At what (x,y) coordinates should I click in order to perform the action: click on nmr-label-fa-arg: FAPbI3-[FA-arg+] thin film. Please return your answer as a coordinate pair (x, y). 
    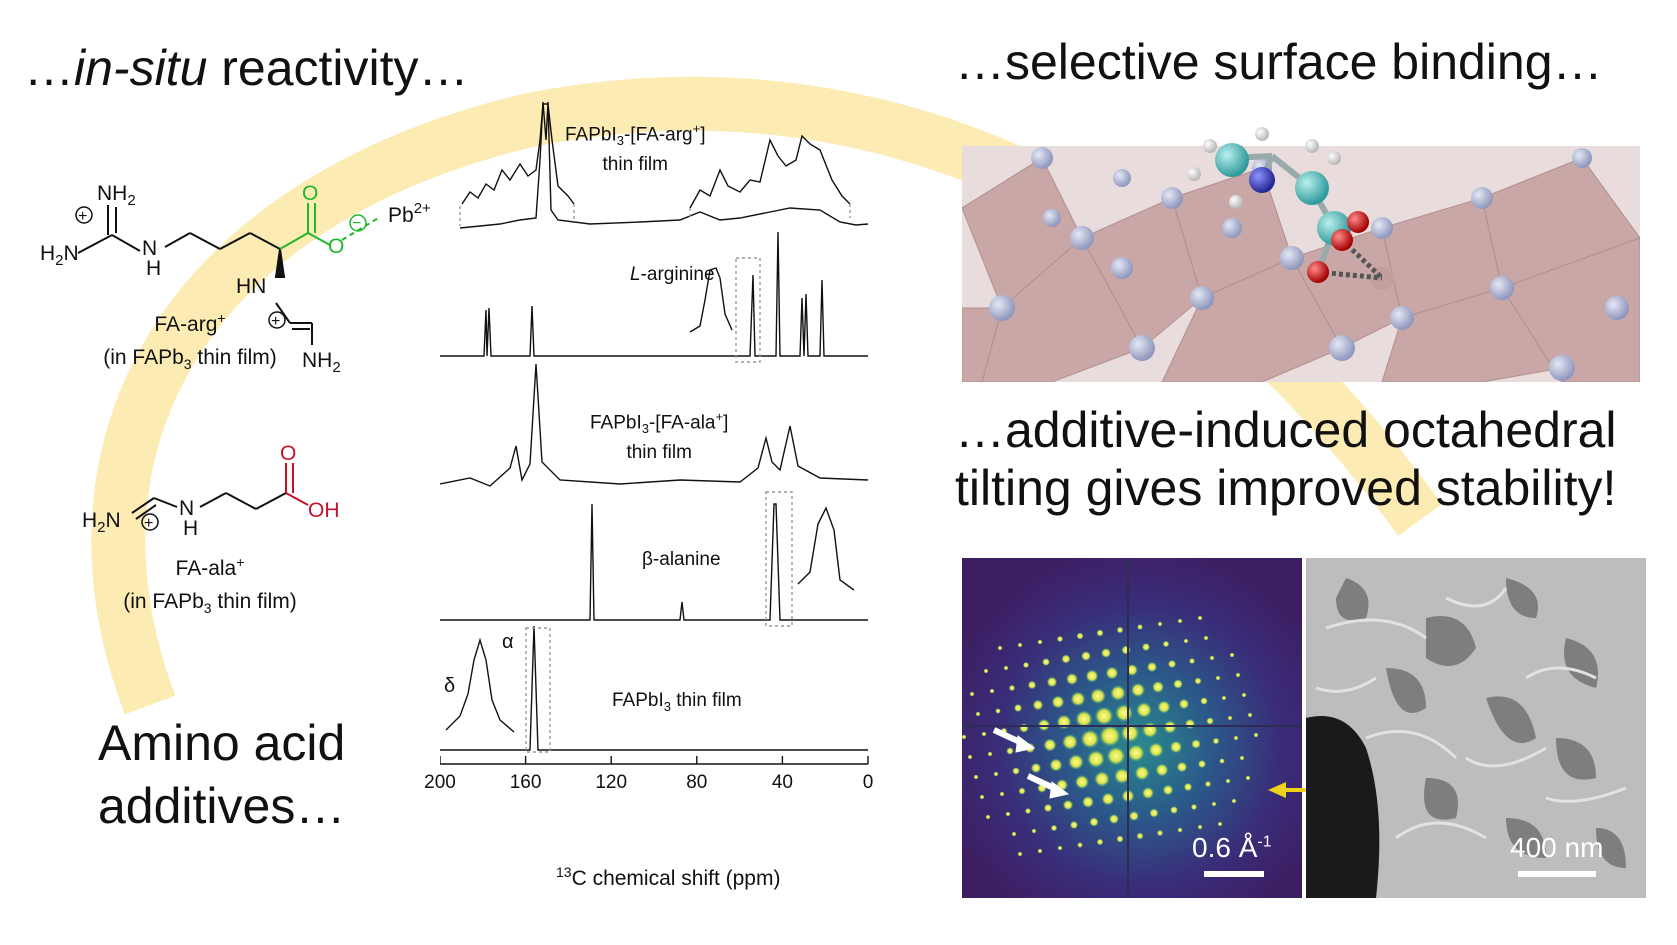
    Looking at the image, I should click on (635, 148).